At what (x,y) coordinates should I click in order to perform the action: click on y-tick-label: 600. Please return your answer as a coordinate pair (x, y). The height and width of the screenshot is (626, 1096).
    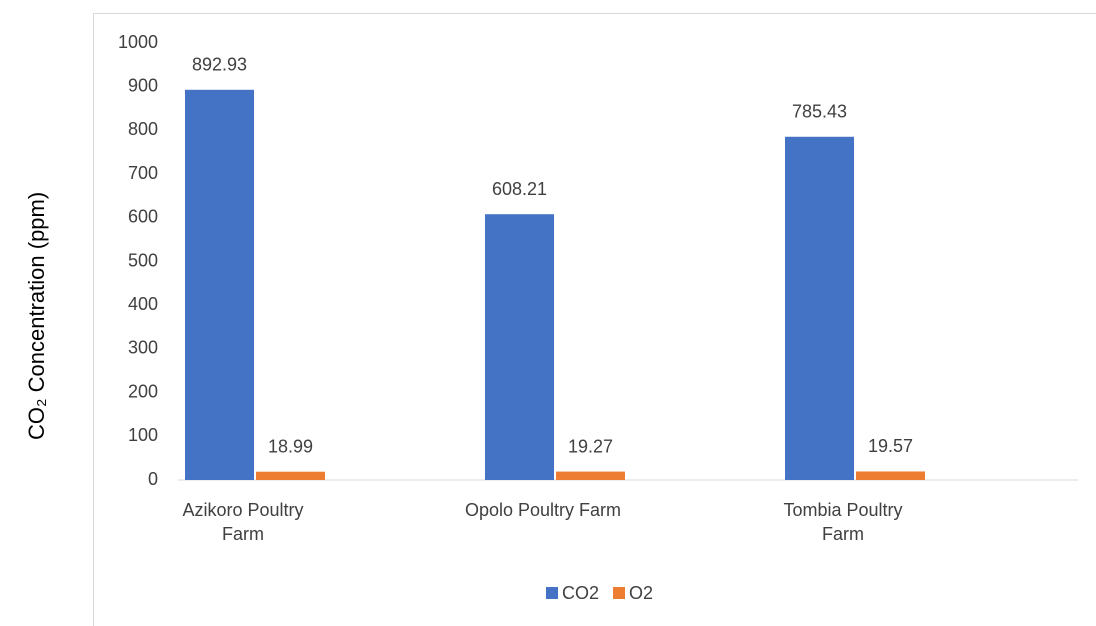
    Looking at the image, I should click on (143, 217).